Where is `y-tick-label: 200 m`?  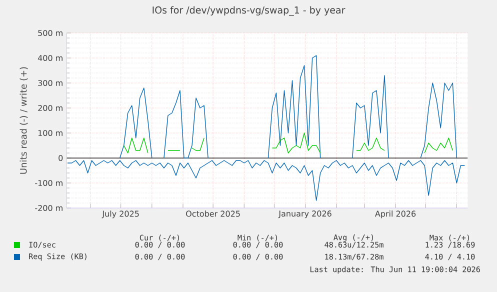
y-tick-label: 200 m is located at coordinates (50, 108).